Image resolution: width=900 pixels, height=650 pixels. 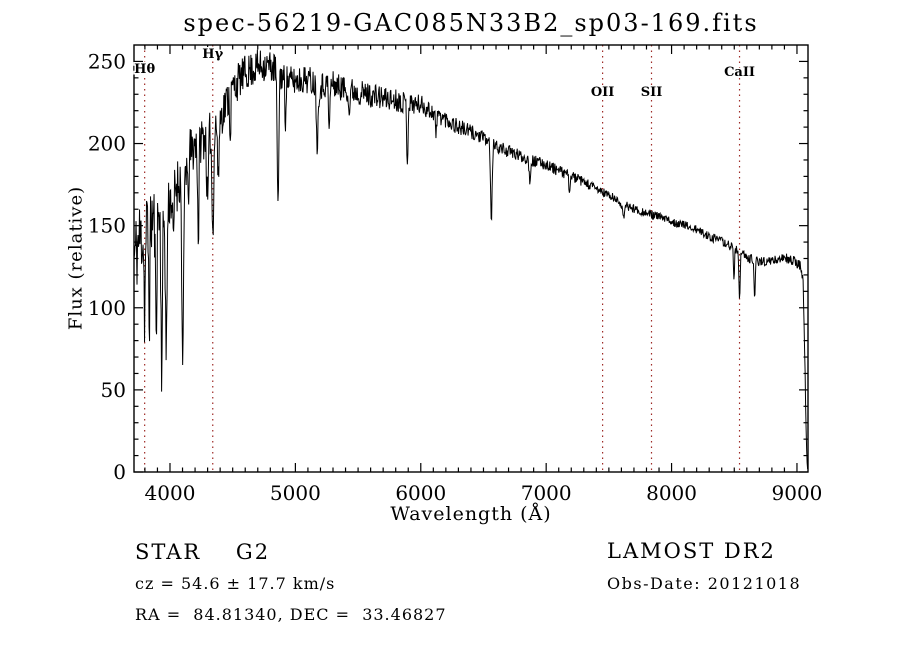 I want to click on x-axis-label: Wavelength (Å), so click(x=471, y=514).